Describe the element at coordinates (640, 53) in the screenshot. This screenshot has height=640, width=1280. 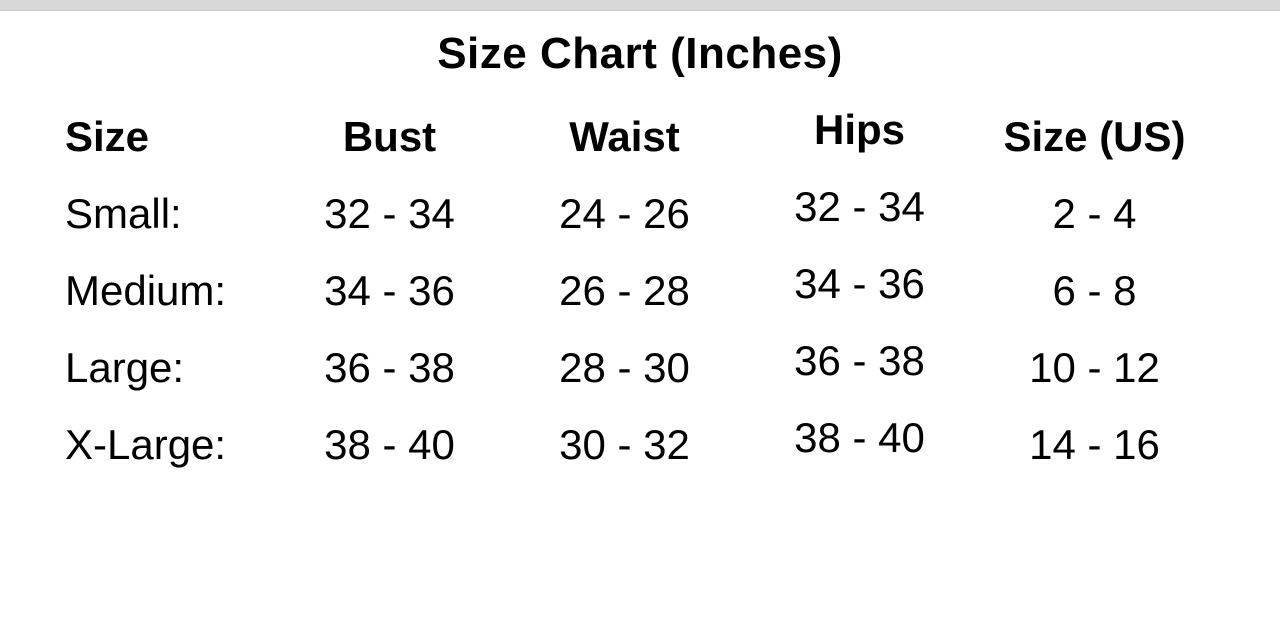
I see `page-title: Size Chart (Inches)` at that location.